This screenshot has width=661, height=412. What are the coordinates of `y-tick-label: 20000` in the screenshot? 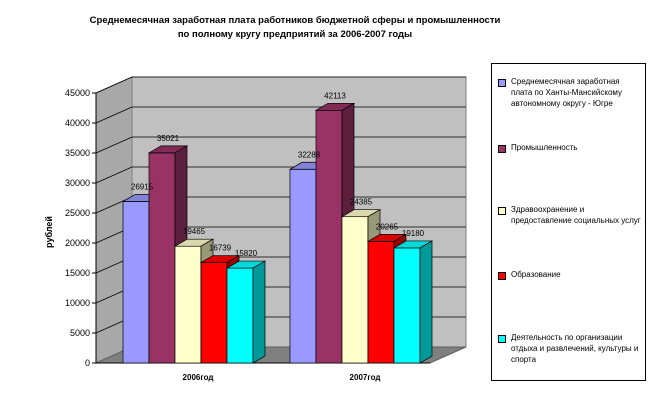 It's located at (77, 243).